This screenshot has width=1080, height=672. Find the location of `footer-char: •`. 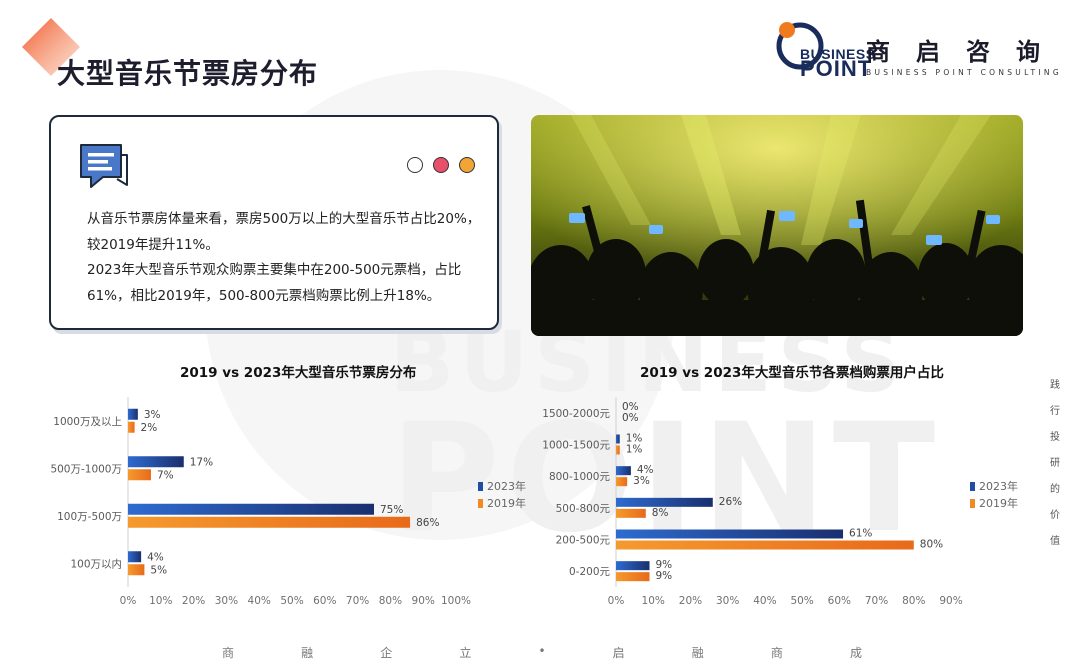

footer-char: • is located at coordinates (542, 651).